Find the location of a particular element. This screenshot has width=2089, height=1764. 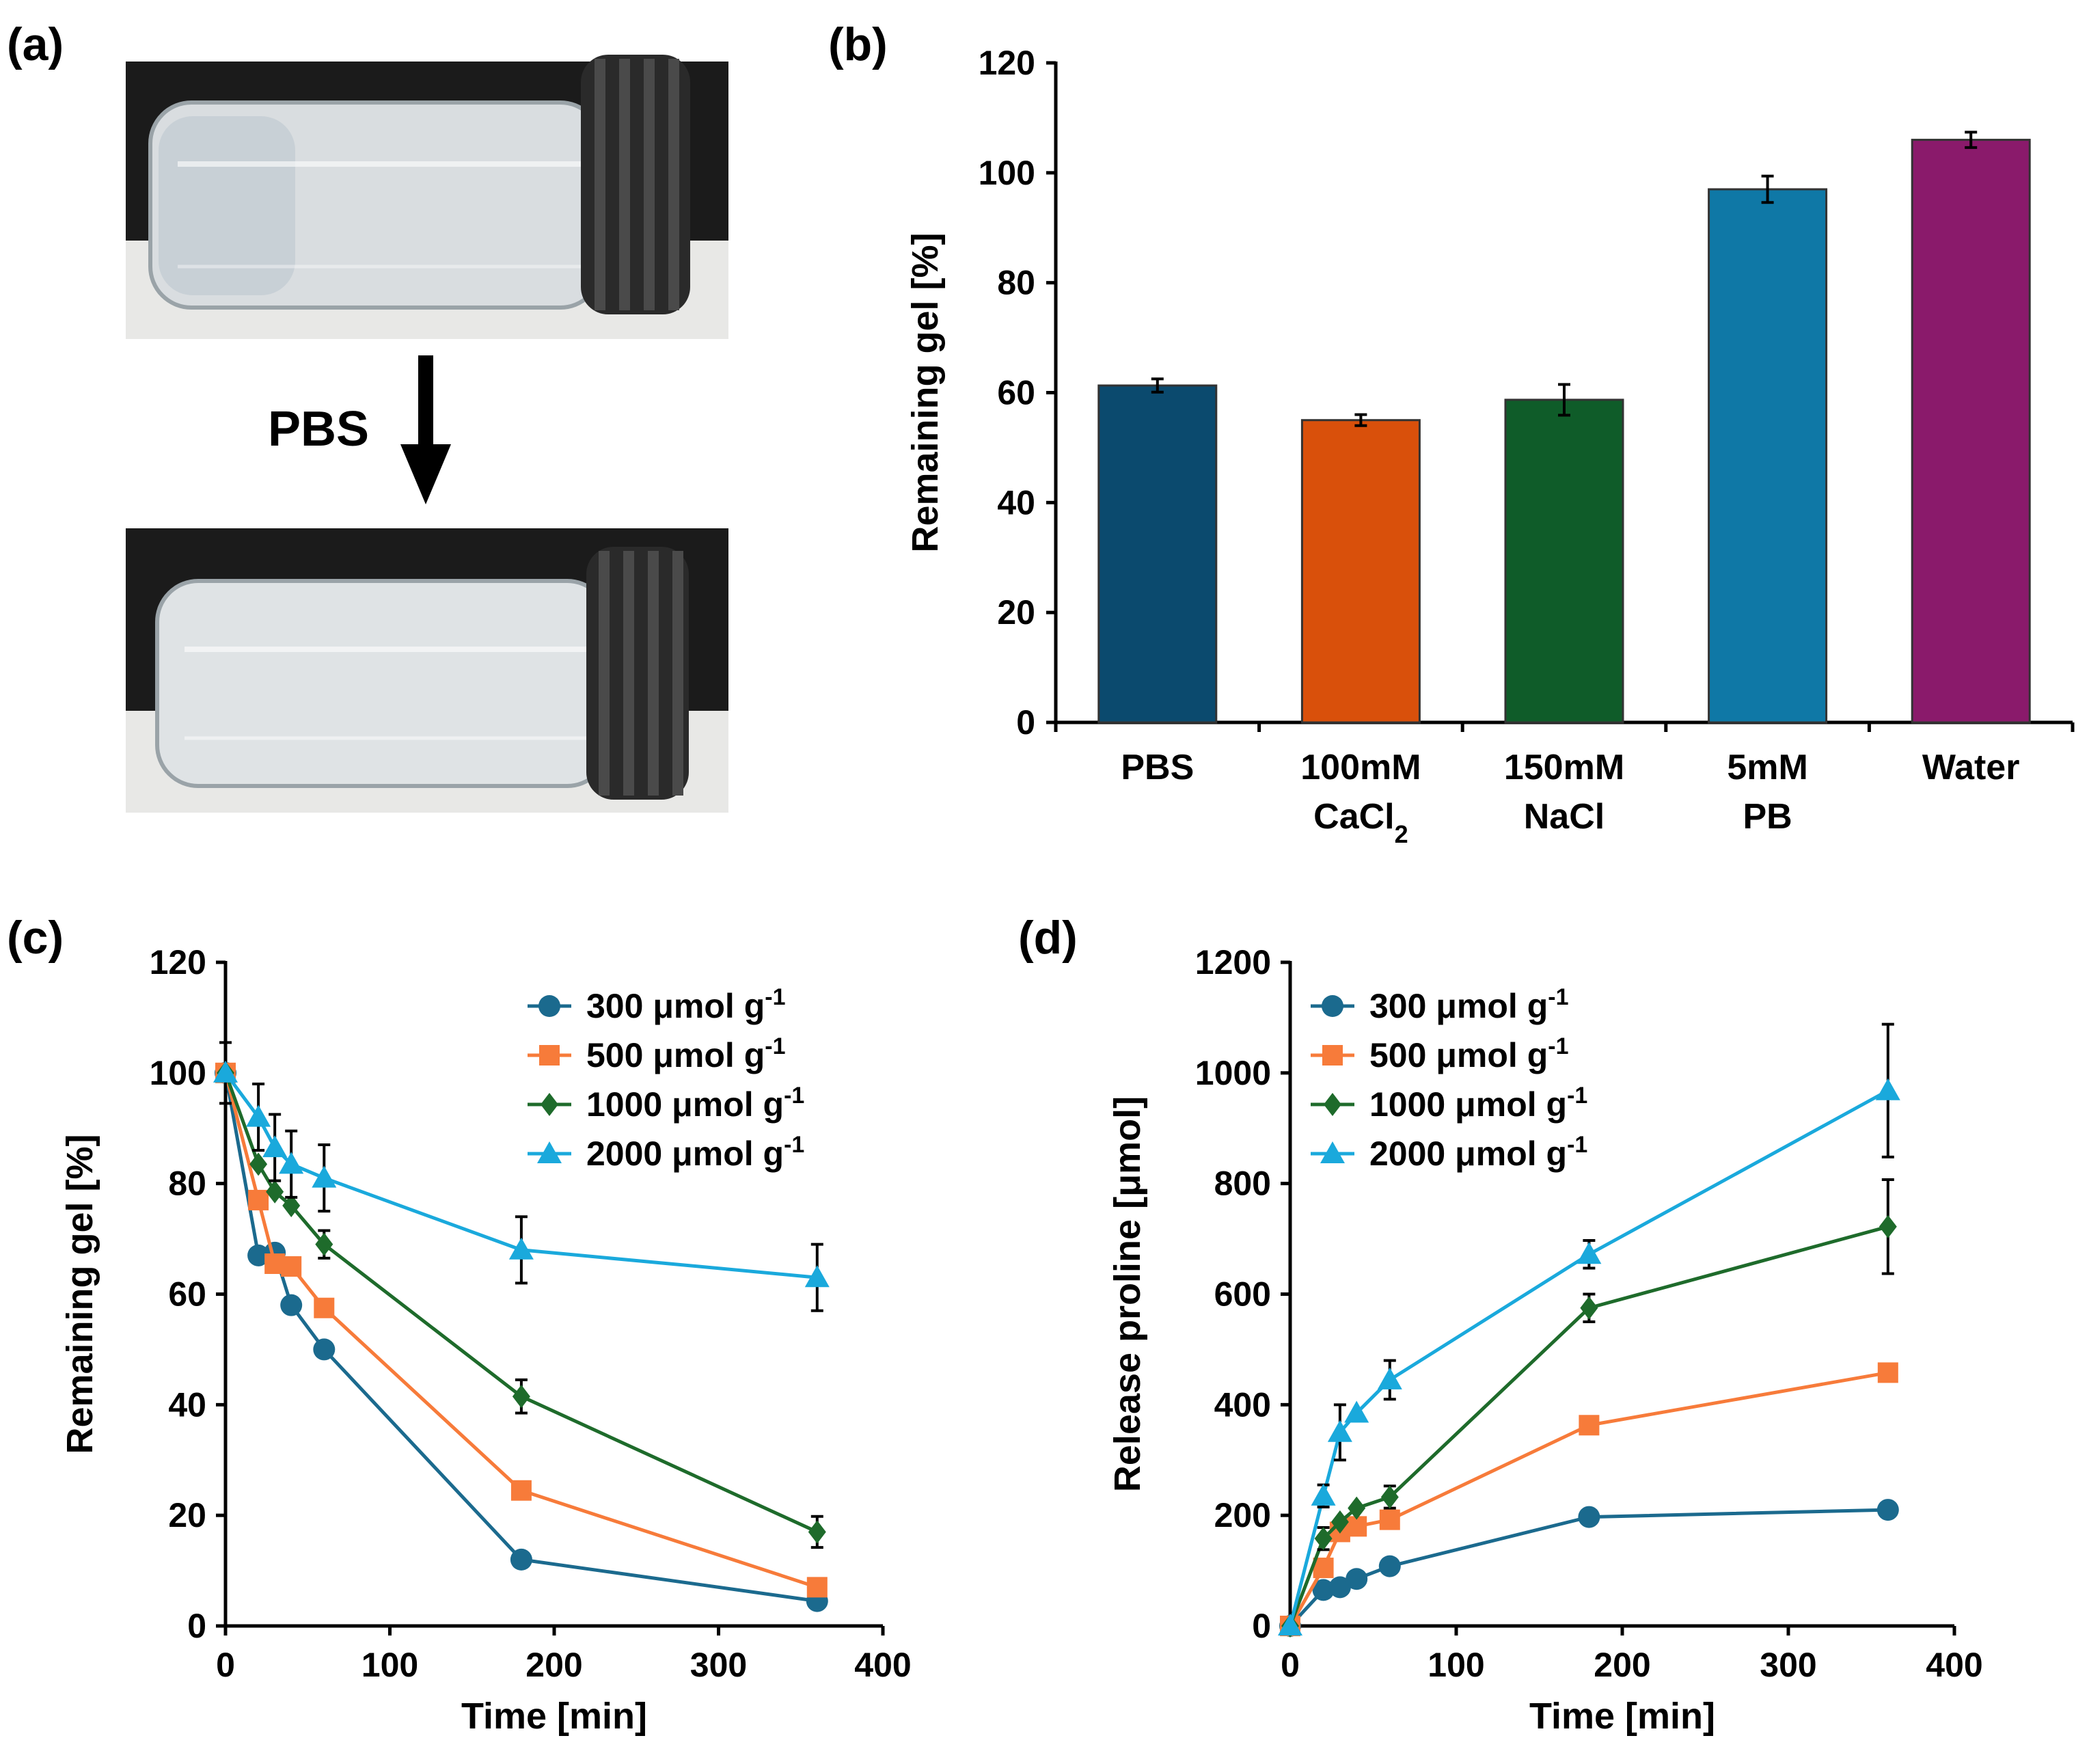

category-label-line2: NaCl is located at coordinates (1564, 817).